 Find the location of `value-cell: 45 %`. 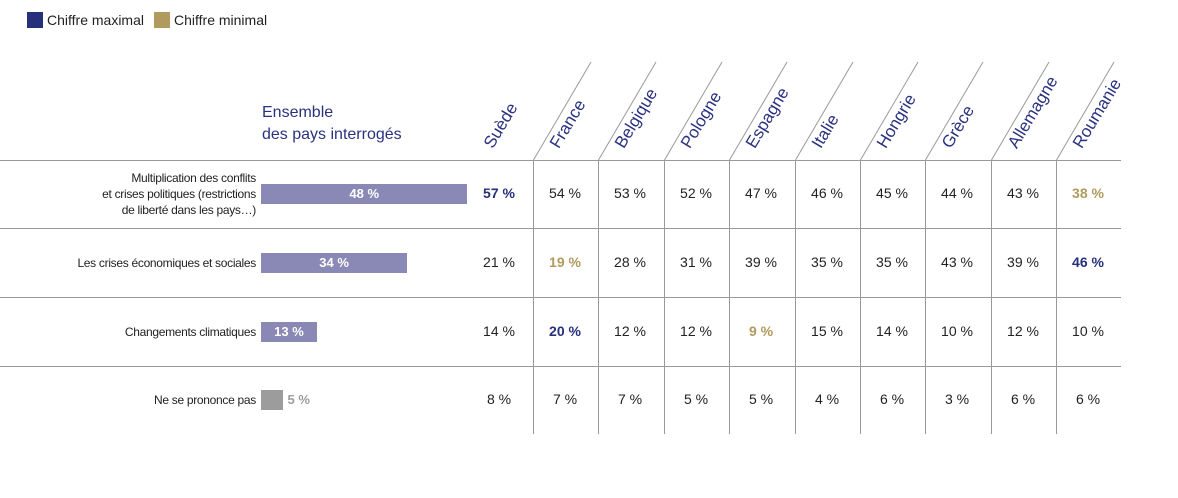

value-cell: 45 % is located at coordinates (892, 193).